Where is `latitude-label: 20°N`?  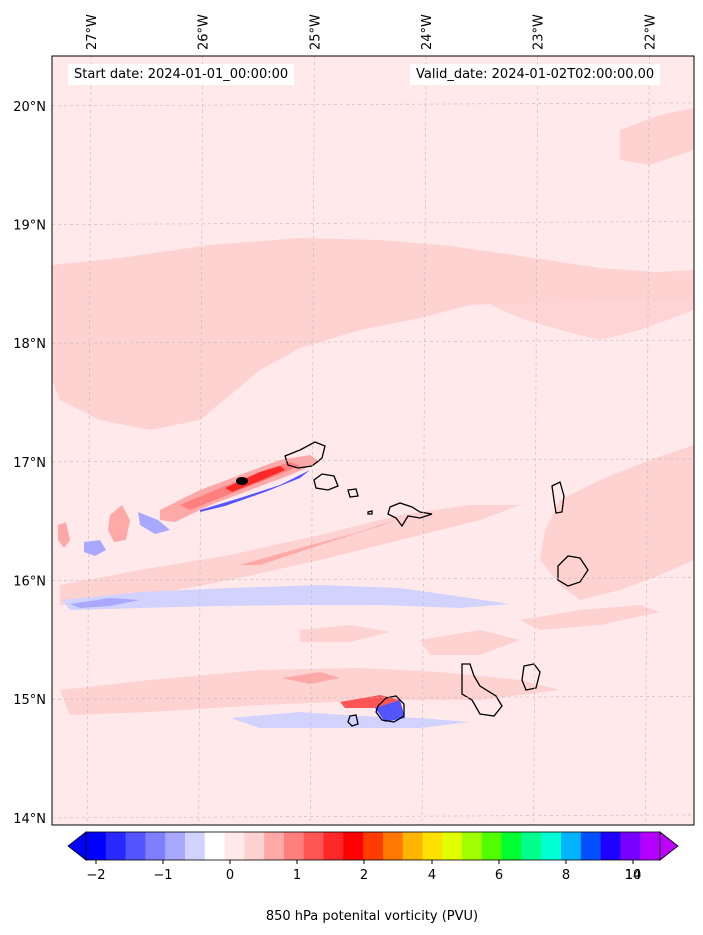 latitude-label: 20°N is located at coordinates (29, 107).